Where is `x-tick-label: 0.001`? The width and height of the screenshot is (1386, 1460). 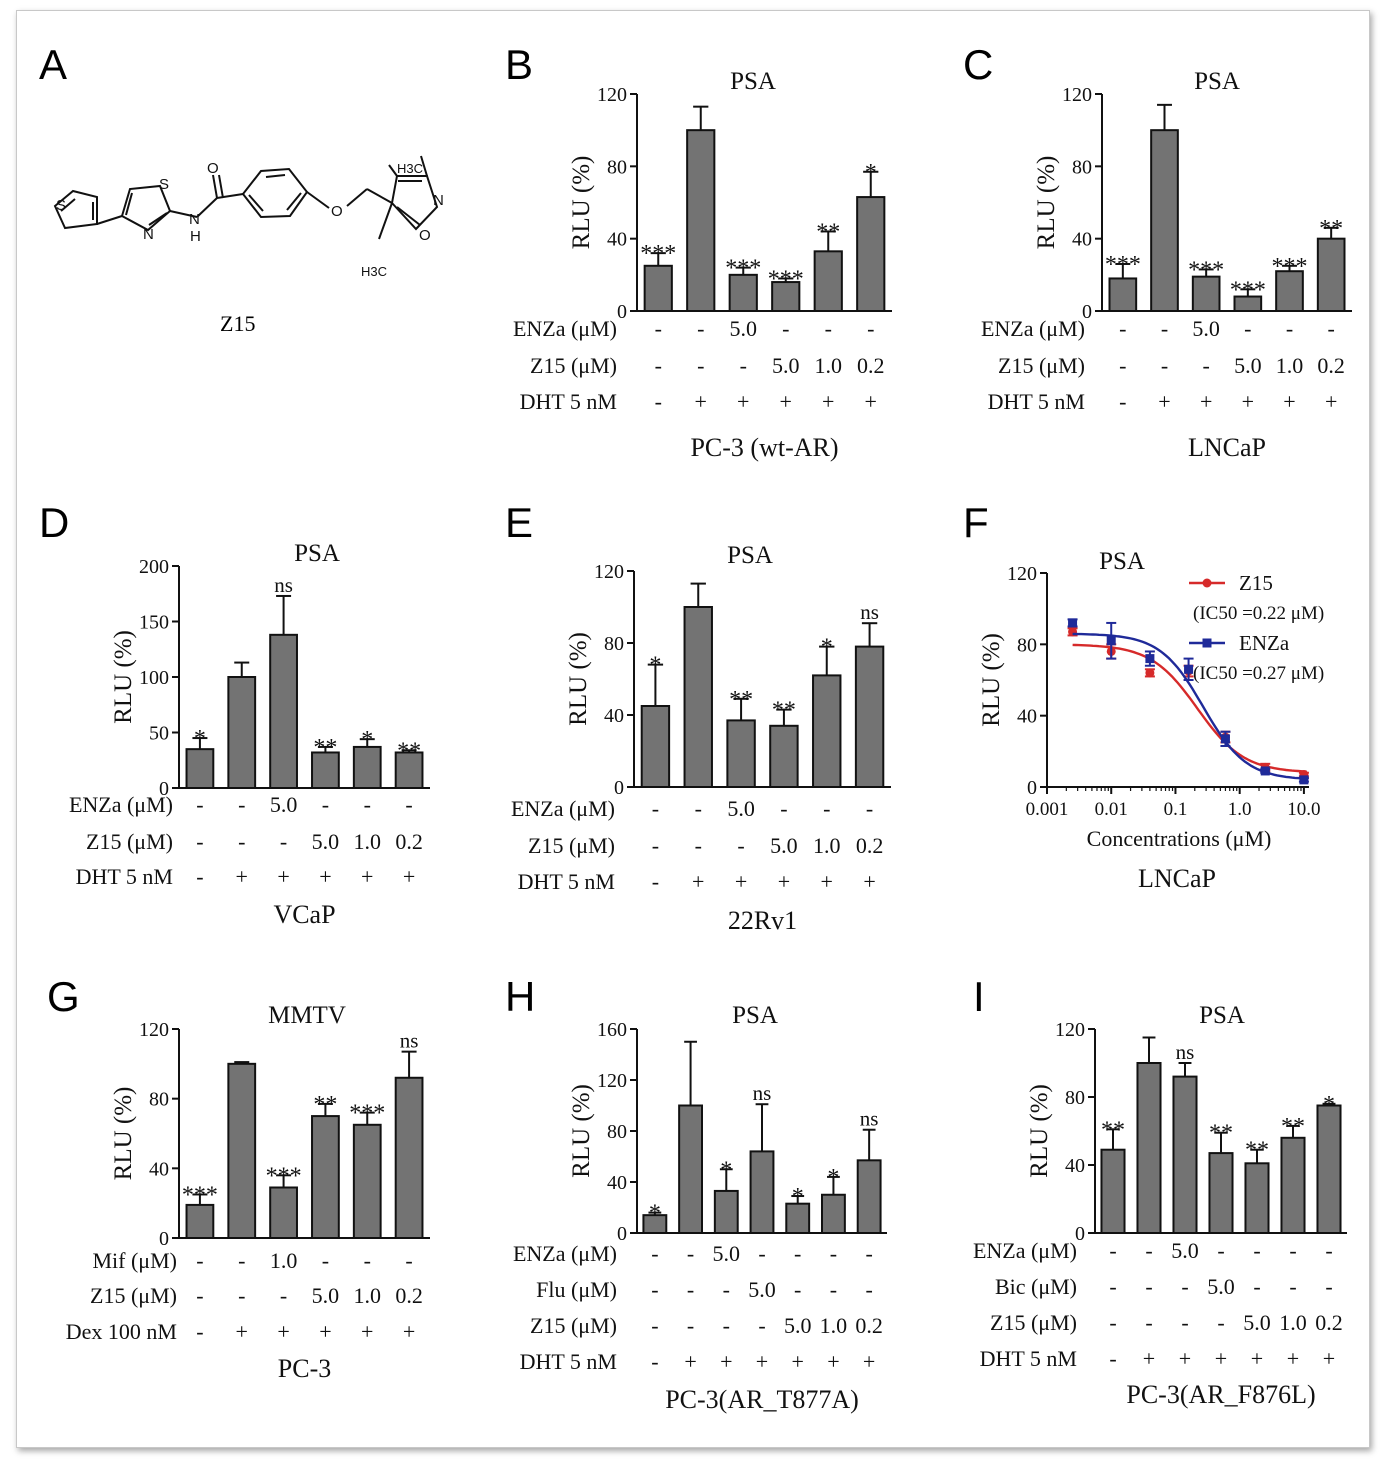
x-tick-label: 0.001 is located at coordinates (1047, 809).